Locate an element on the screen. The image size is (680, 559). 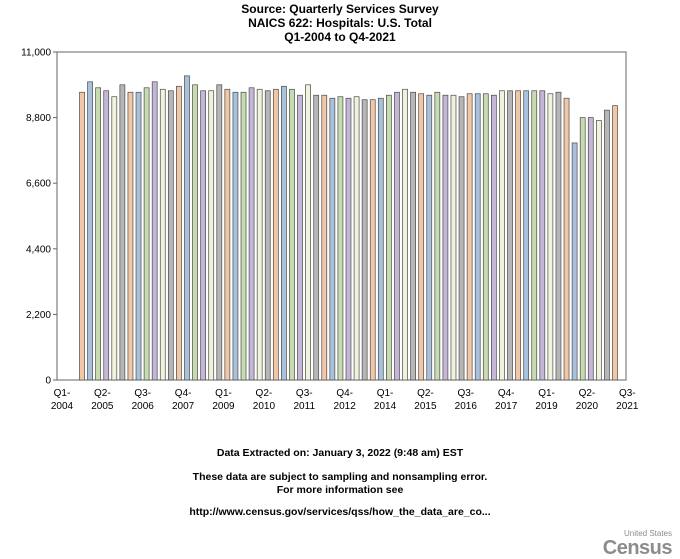
bar-q6 is located at coordinates (122, 232).